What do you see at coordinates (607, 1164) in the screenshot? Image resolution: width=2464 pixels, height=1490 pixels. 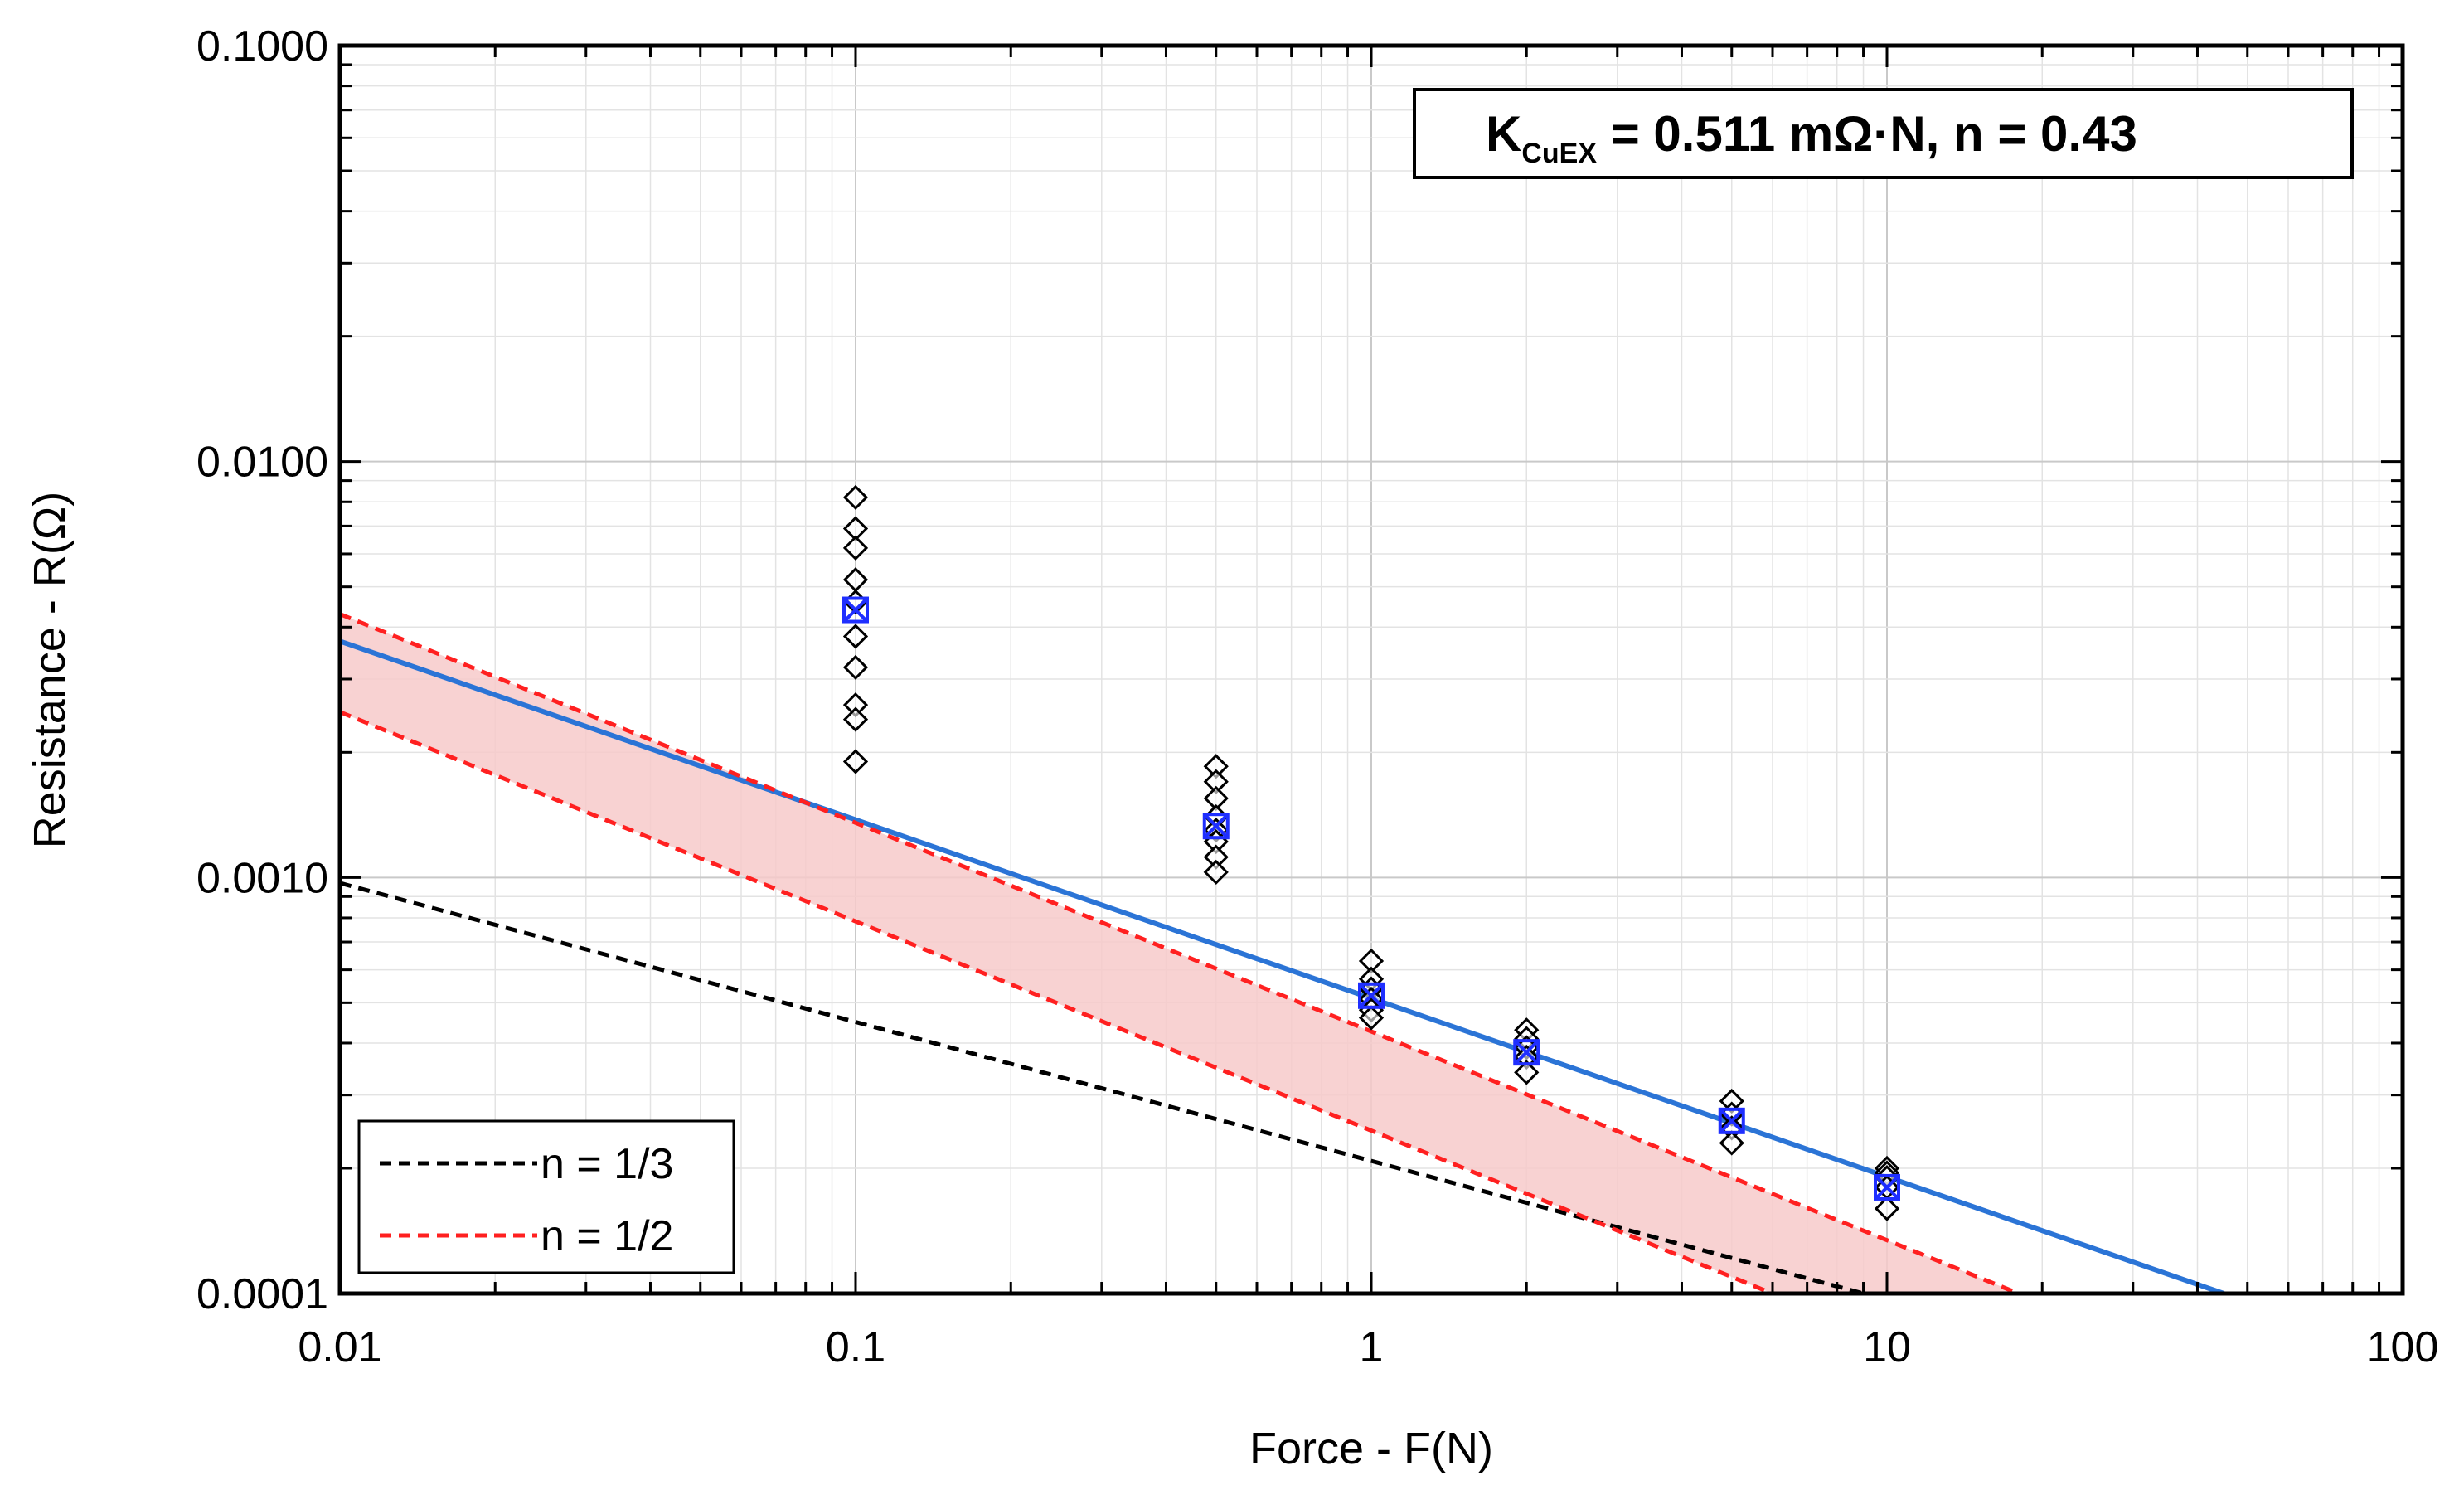 I see `legend-label-n-1-3: n = 1/3` at bounding box center [607, 1164].